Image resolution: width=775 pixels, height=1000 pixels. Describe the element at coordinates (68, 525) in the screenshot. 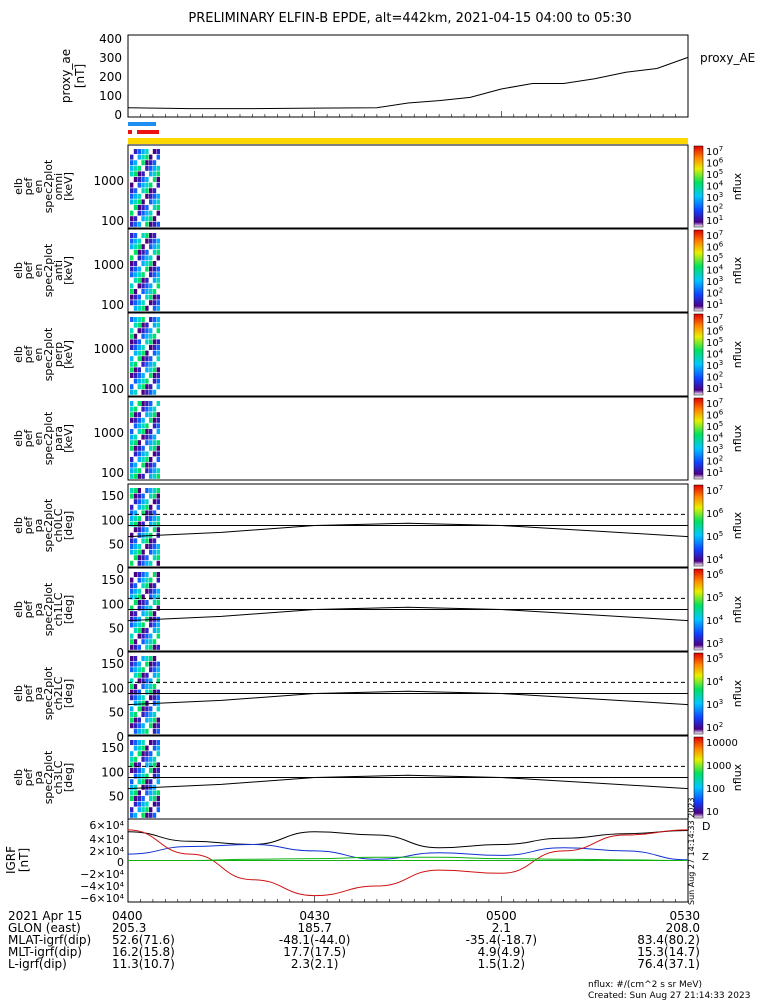

I see `ylabel-line: [deg]` at that location.